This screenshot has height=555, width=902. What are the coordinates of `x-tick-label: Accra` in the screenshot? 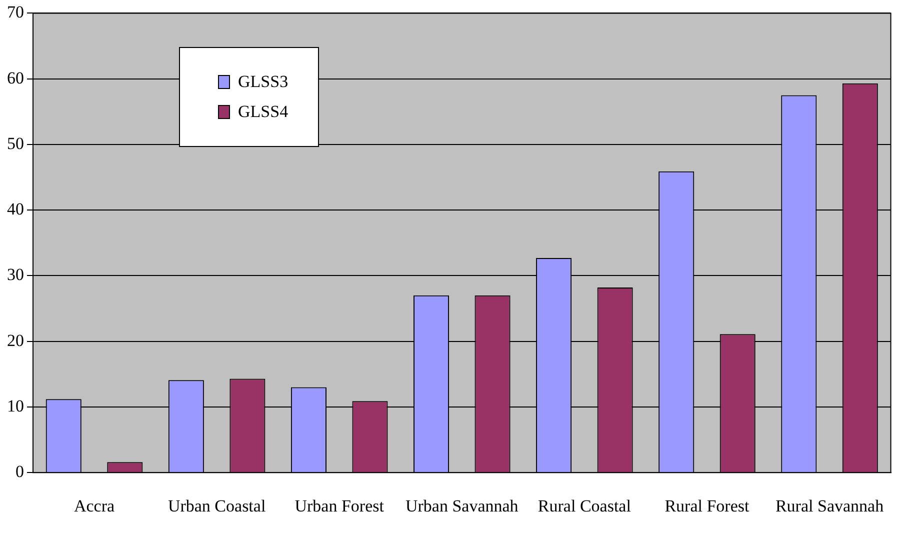 It's located at (95, 506).